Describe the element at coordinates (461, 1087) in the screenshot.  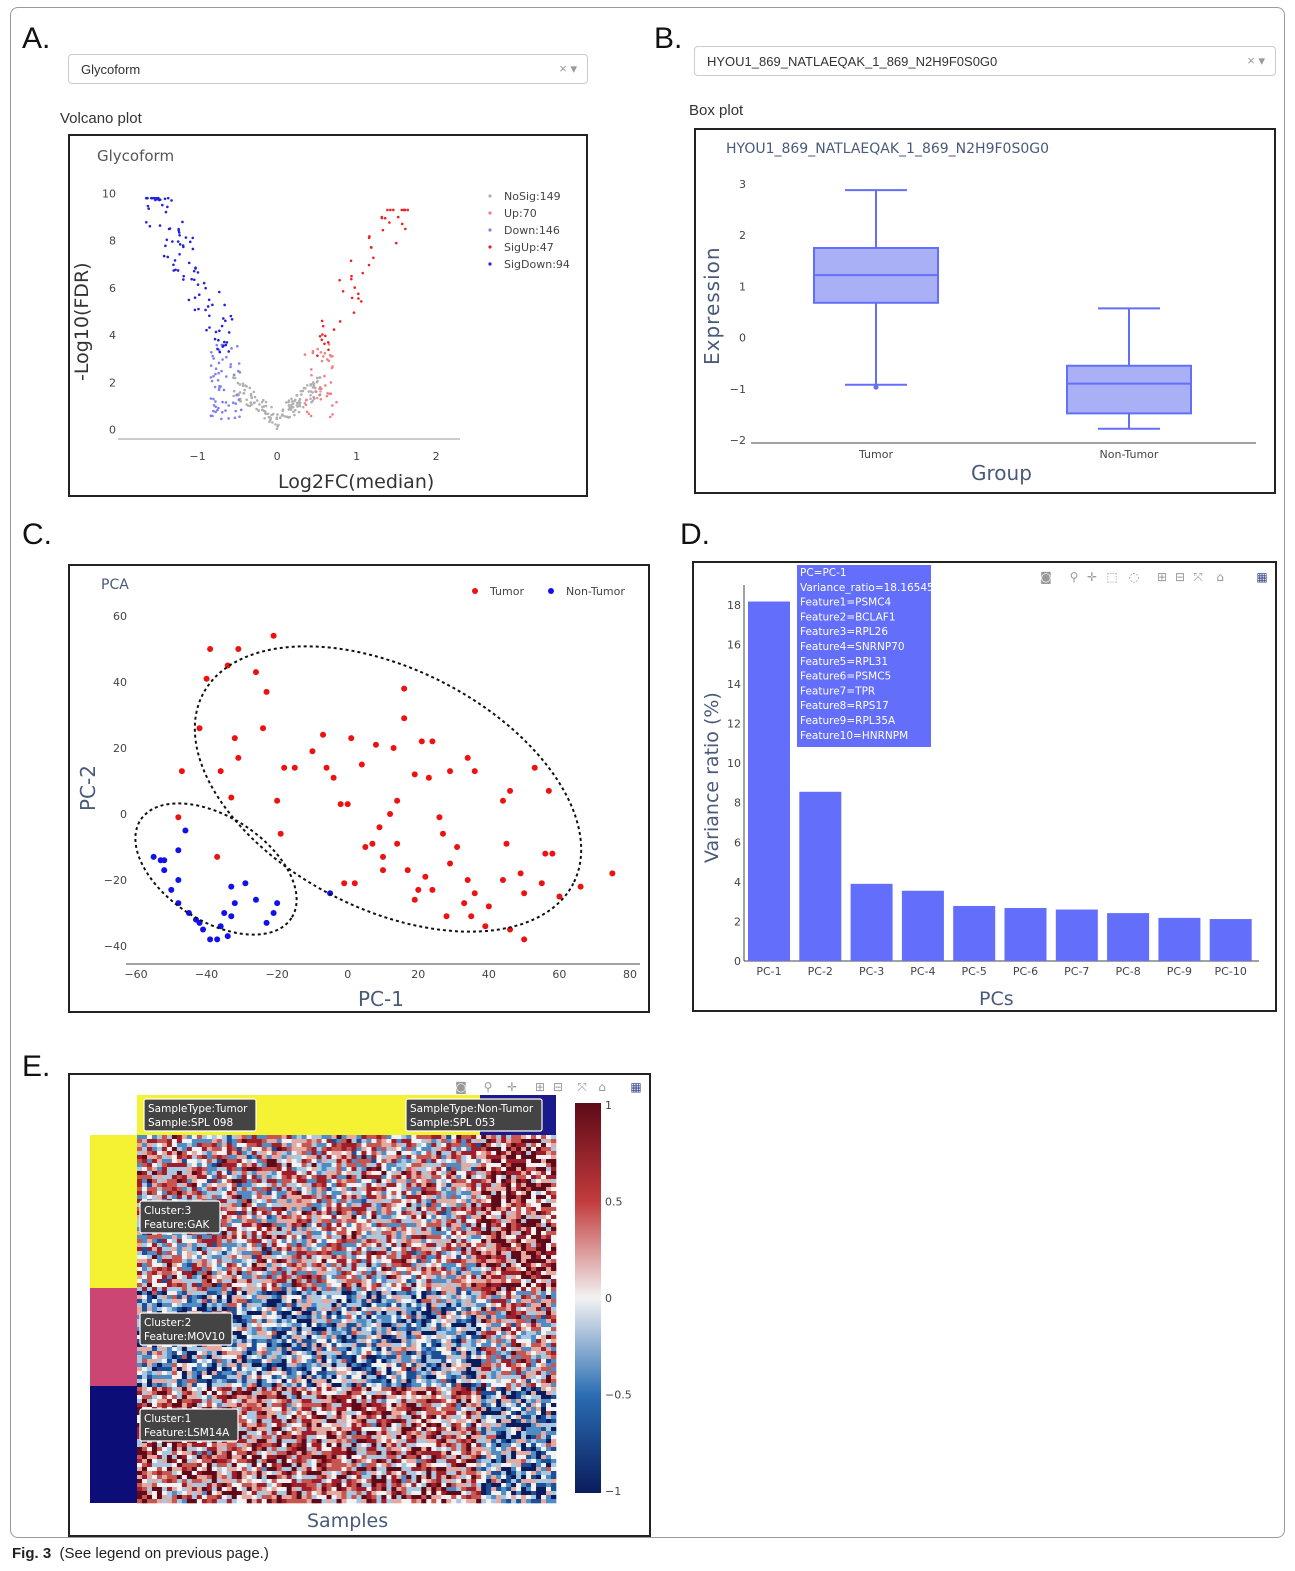
I see `camera-icon: ◙` at that location.